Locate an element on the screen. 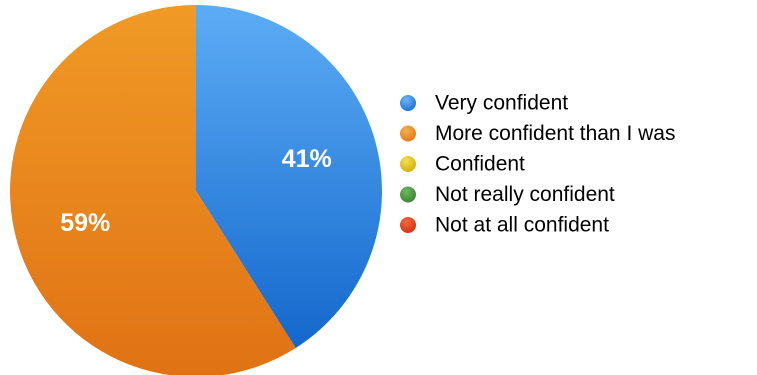  legend-item-confident: Confident is located at coordinates (462, 164).